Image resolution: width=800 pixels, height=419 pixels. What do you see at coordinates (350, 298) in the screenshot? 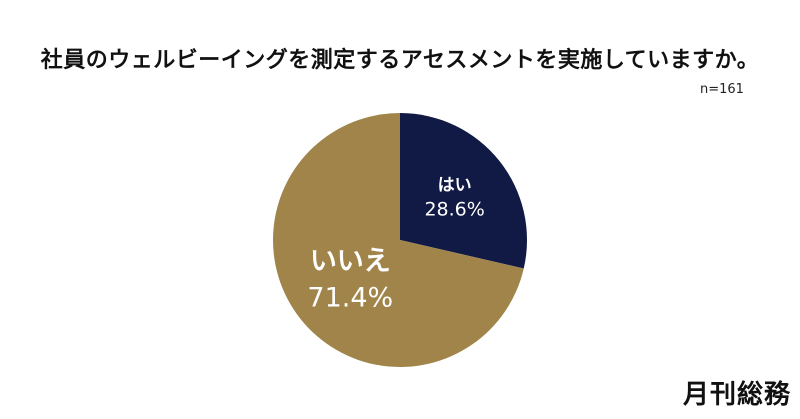
I see `slice-value-2: 71.4%` at bounding box center [350, 298].